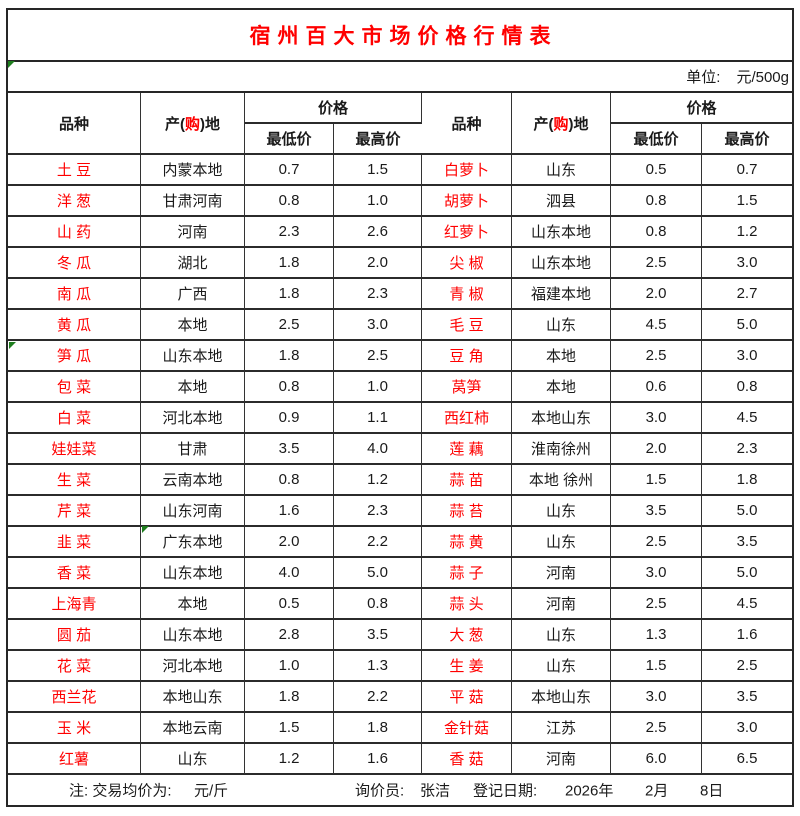 Image resolution: width=800 pixels, height=816 pixels. Describe the element at coordinates (289, 449) in the screenshot. I see `left-row-10-min: 3.5` at that location.